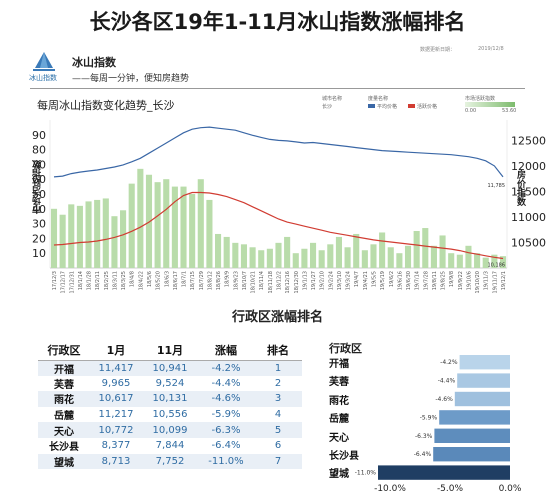 This screenshot has width=555, height=498. I want to click on bar-category-label: 天心, so click(339, 438).